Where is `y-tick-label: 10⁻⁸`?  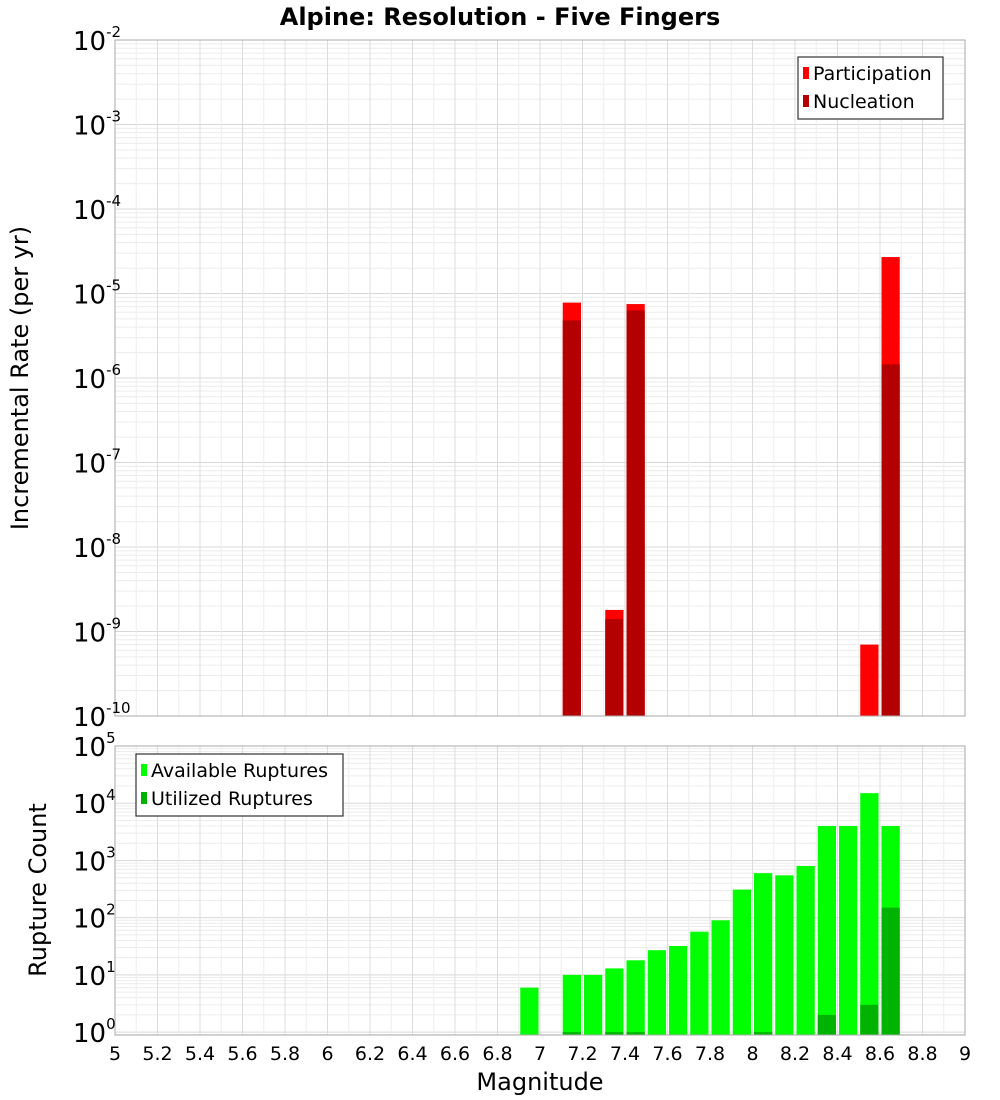 y-tick-label: 10⁻⁸ is located at coordinates (97, 547).